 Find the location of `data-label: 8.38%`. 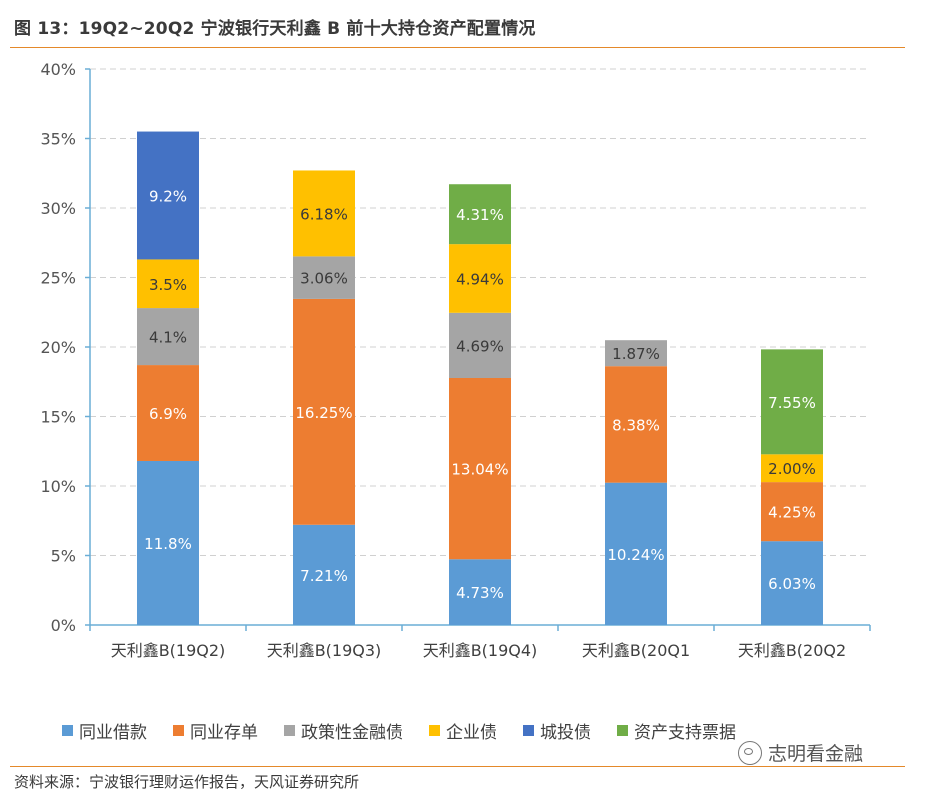

data-label: 8.38% is located at coordinates (636, 425).